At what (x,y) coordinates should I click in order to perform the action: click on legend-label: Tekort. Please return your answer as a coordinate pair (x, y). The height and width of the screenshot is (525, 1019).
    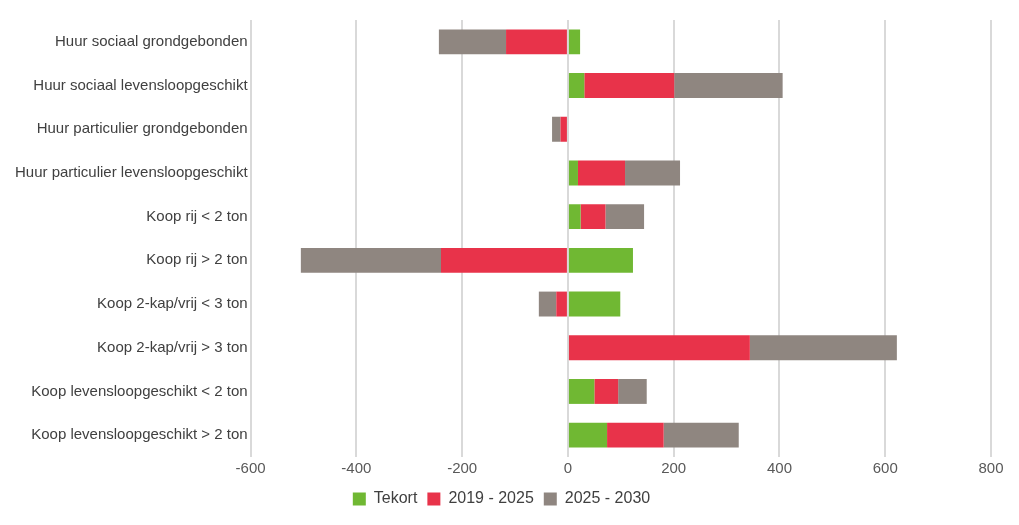
    Looking at the image, I should click on (395, 498).